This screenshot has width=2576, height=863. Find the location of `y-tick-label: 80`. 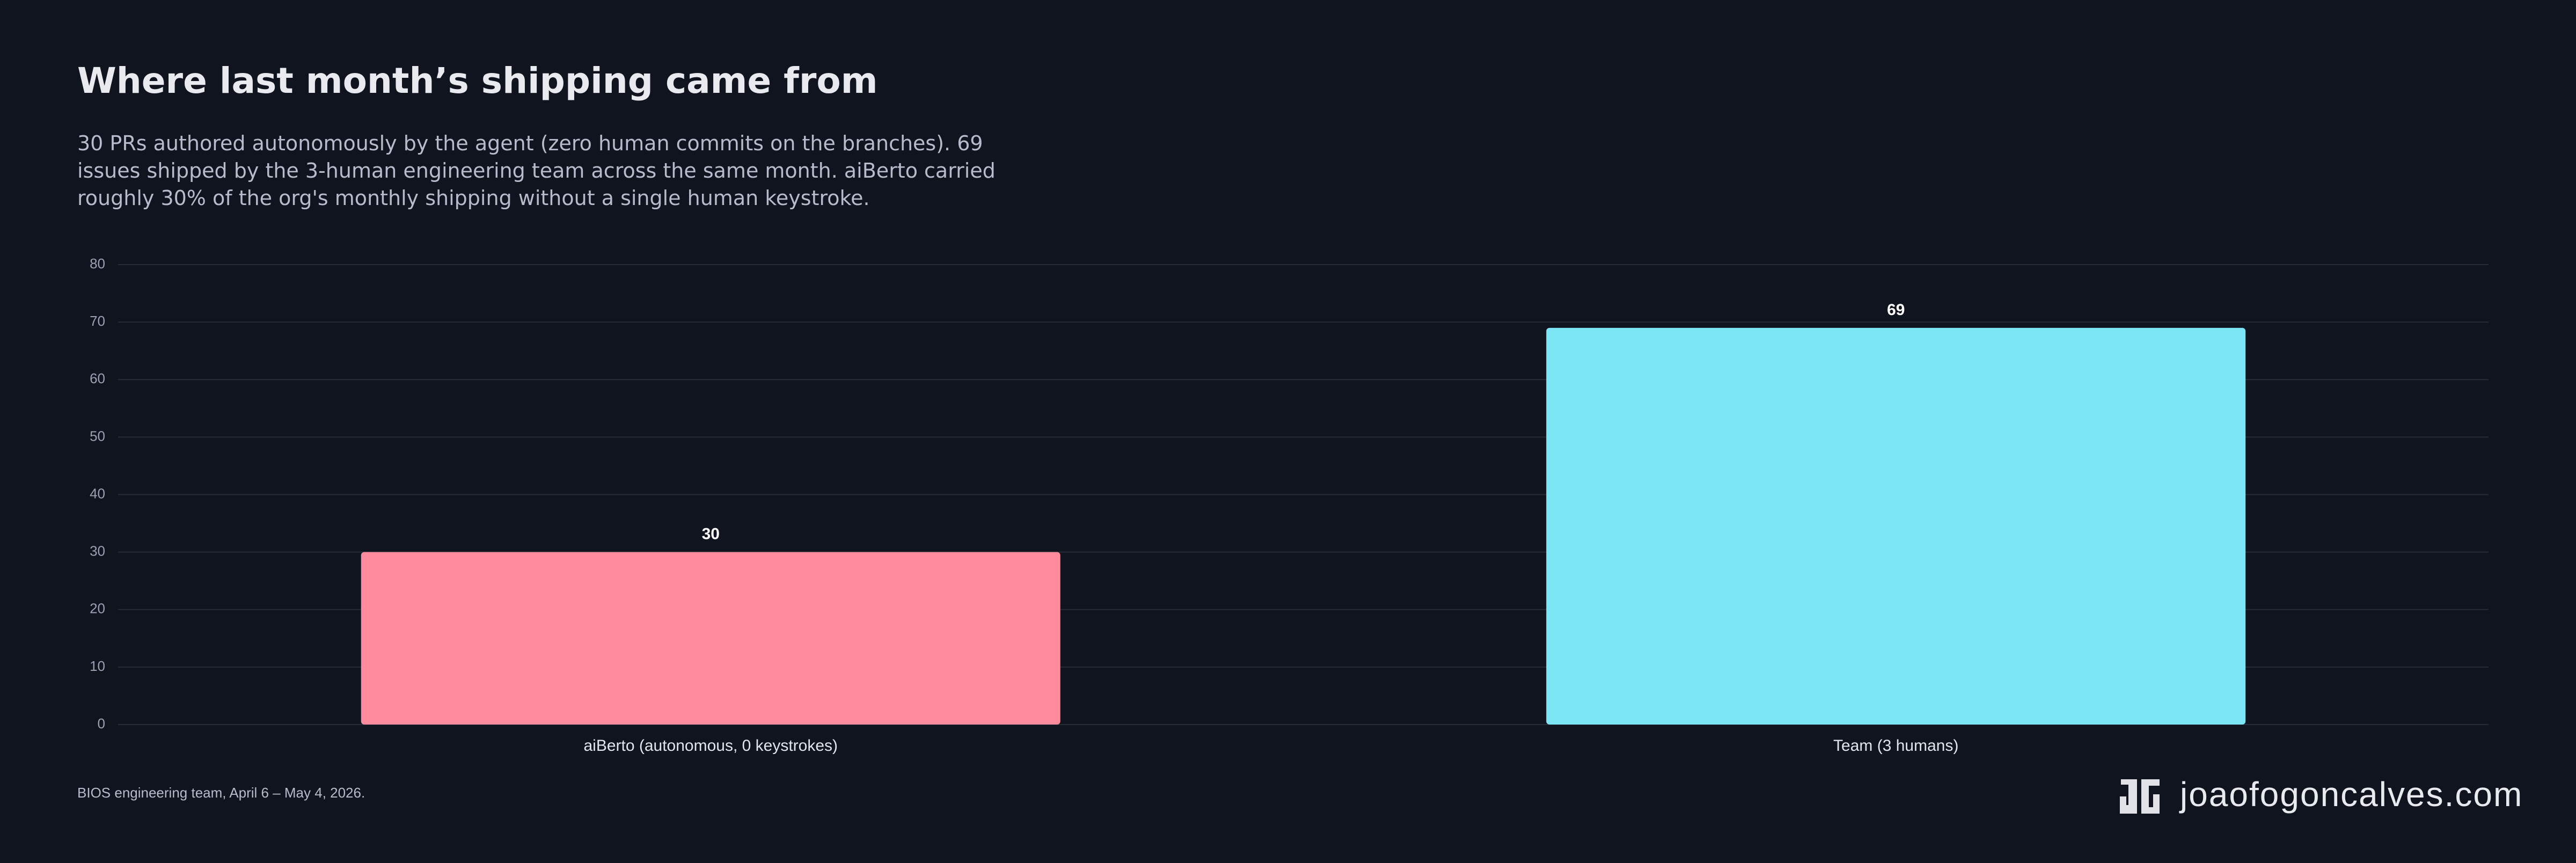

y-tick-label: 80 is located at coordinates (97, 263).